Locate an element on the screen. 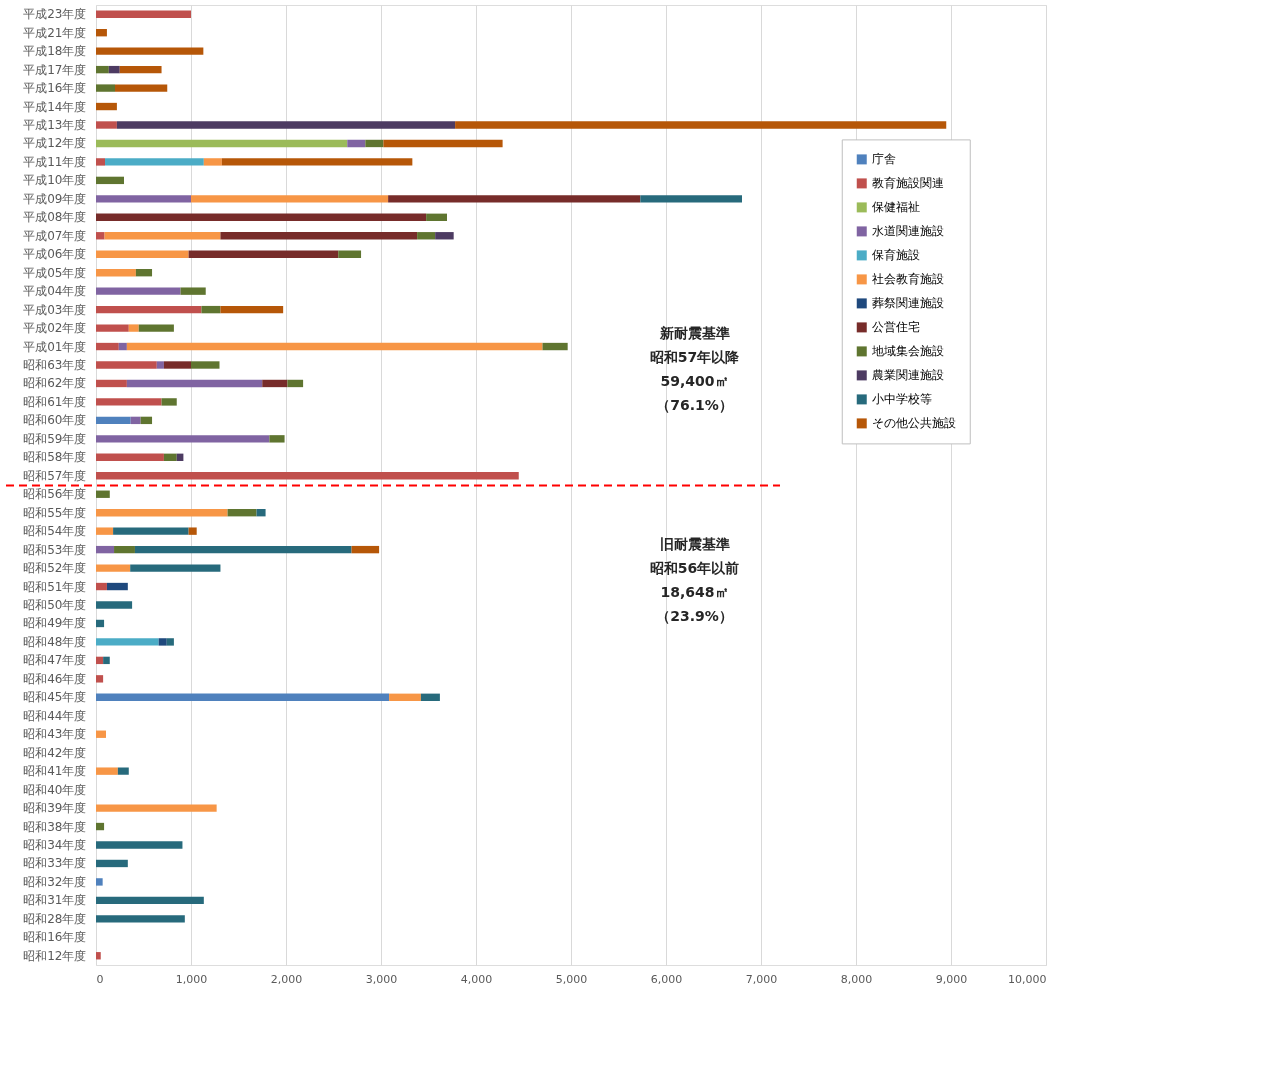 This screenshot has width=1274, height=1092. y-tick-label: 昭和47年度 is located at coordinates (55, 660).